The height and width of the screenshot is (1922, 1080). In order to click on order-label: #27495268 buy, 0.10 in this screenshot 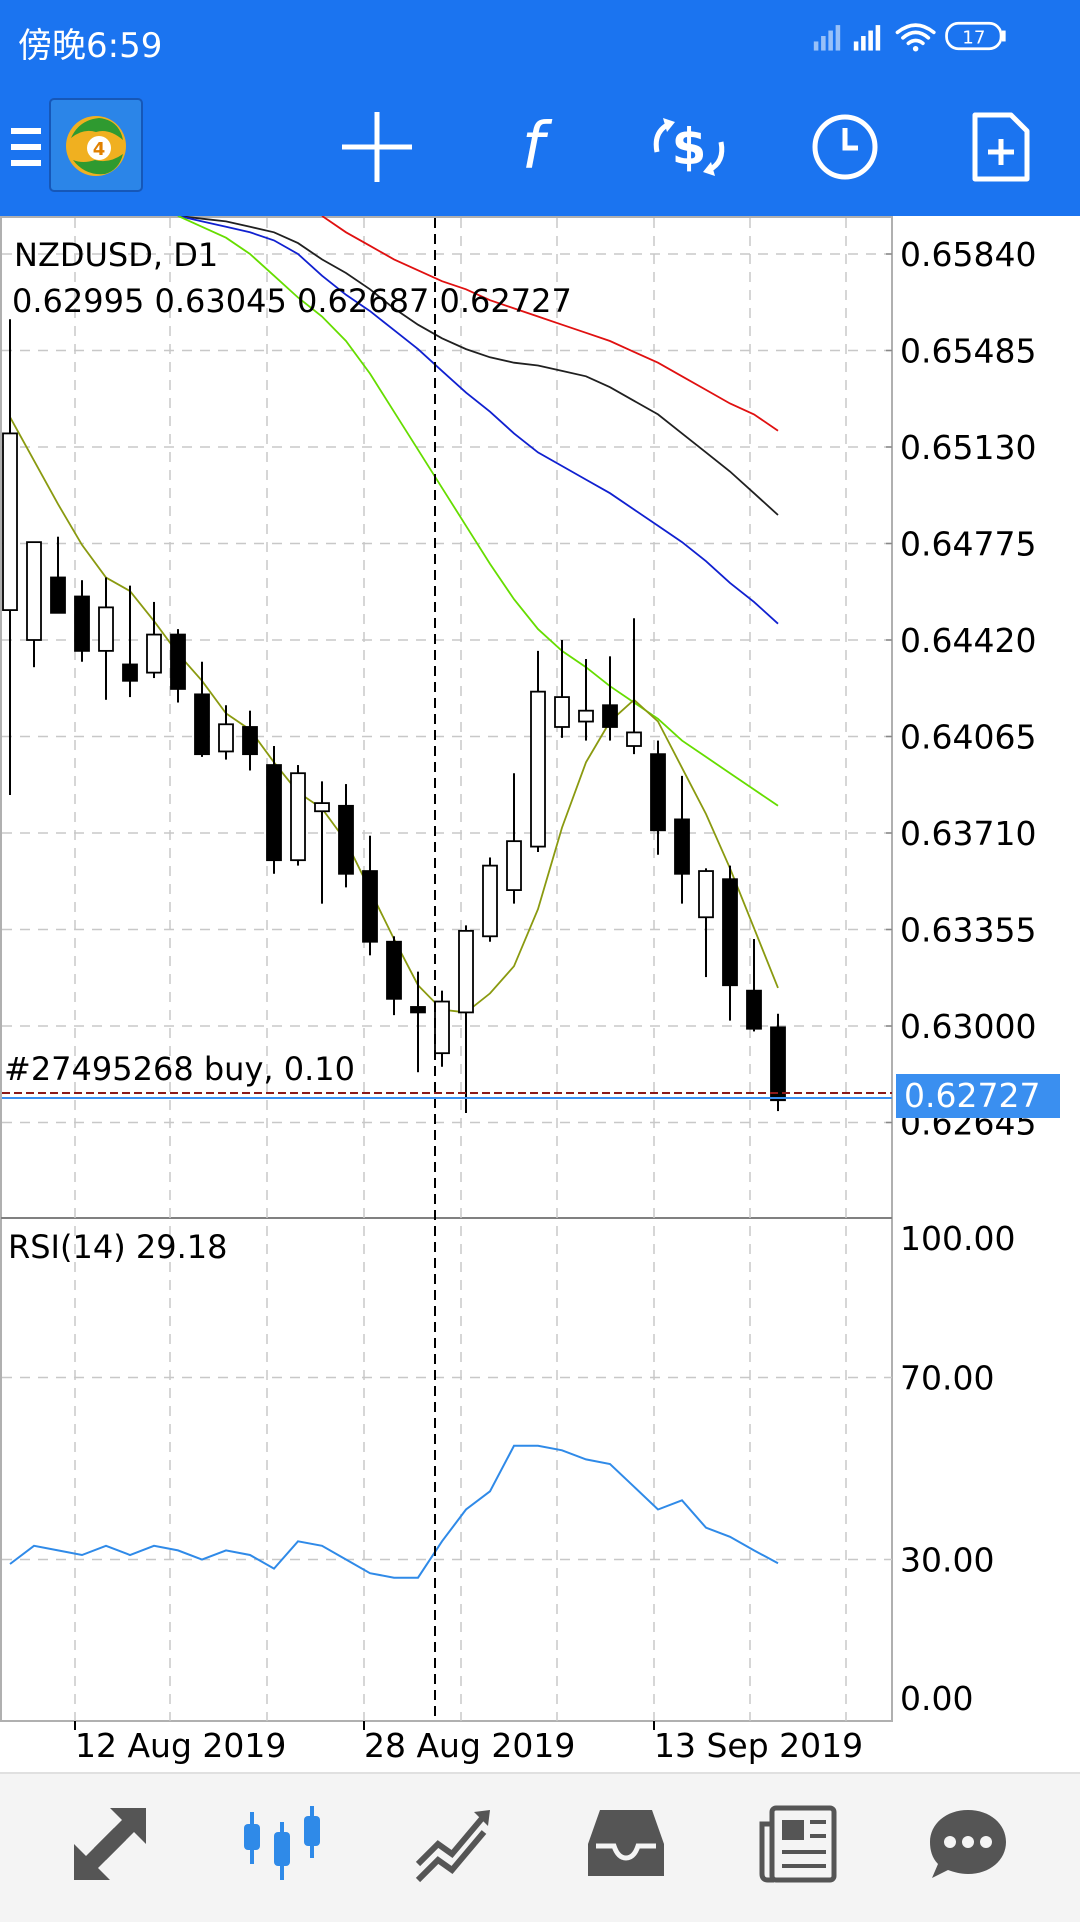, I will do `click(179, 1069)`.